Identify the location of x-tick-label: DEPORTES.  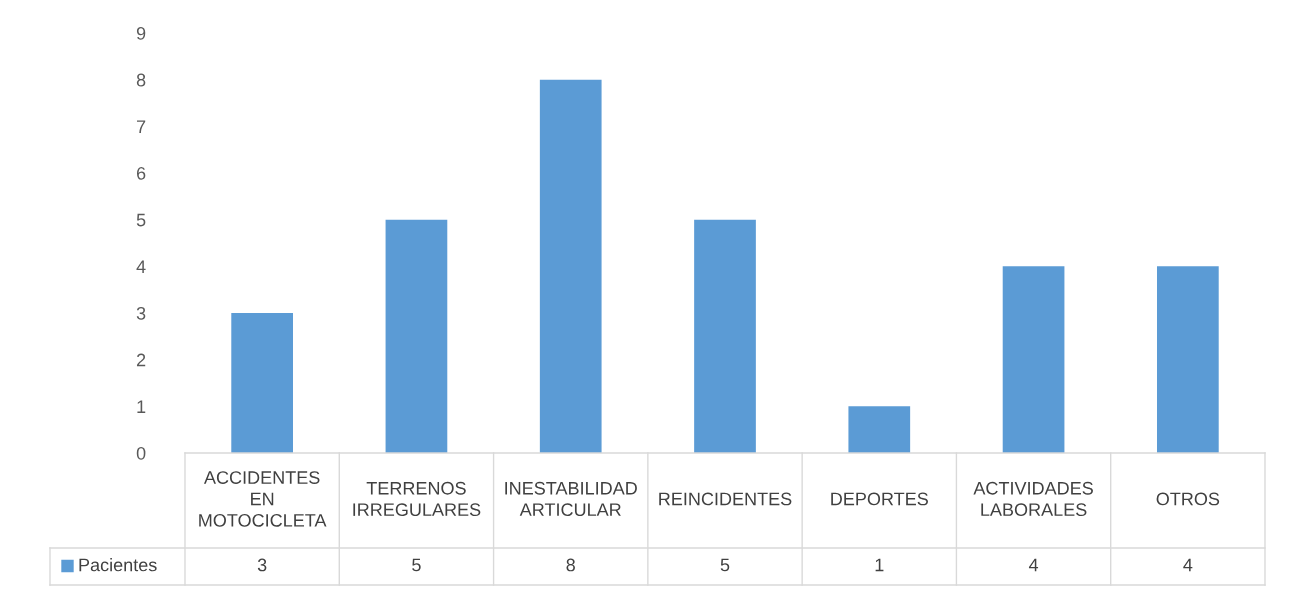
(879, 499).